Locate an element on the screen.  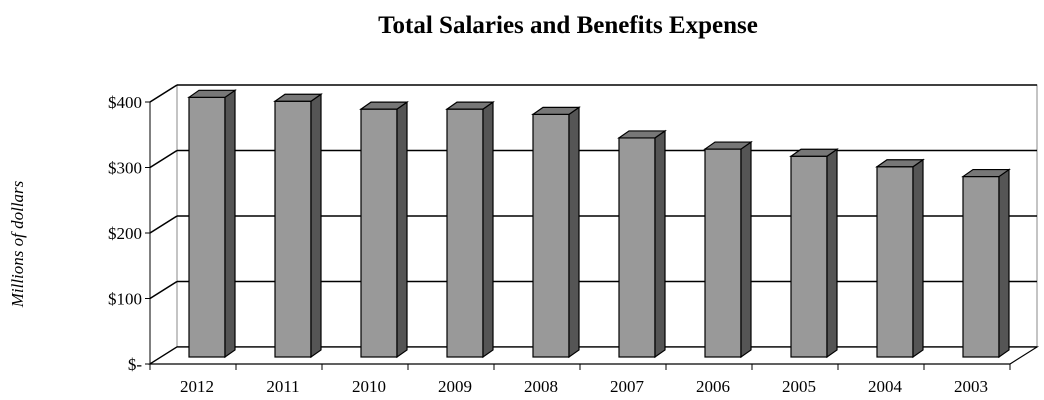
y-tick-label: $300 is located at coordinates (125, 168).